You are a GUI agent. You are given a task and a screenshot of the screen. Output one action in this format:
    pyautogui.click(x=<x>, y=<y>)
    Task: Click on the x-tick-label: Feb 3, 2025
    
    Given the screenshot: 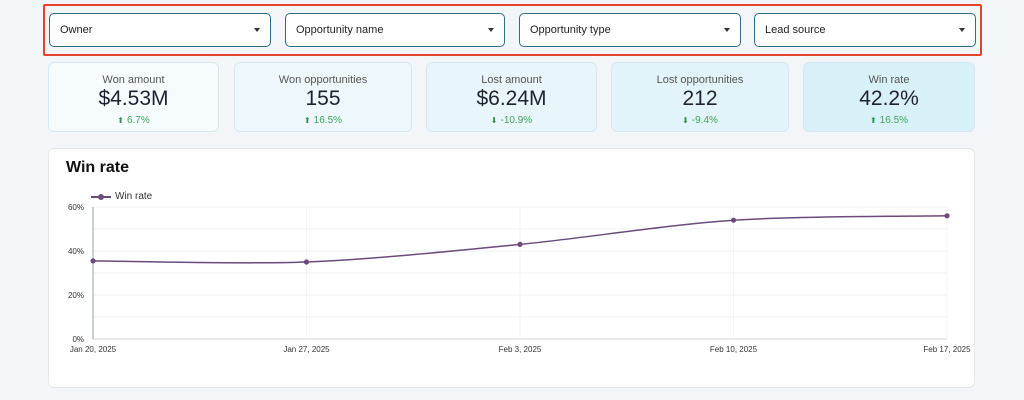 What is the action you would take?
    pyautogui.click(x=520, y=349)
    